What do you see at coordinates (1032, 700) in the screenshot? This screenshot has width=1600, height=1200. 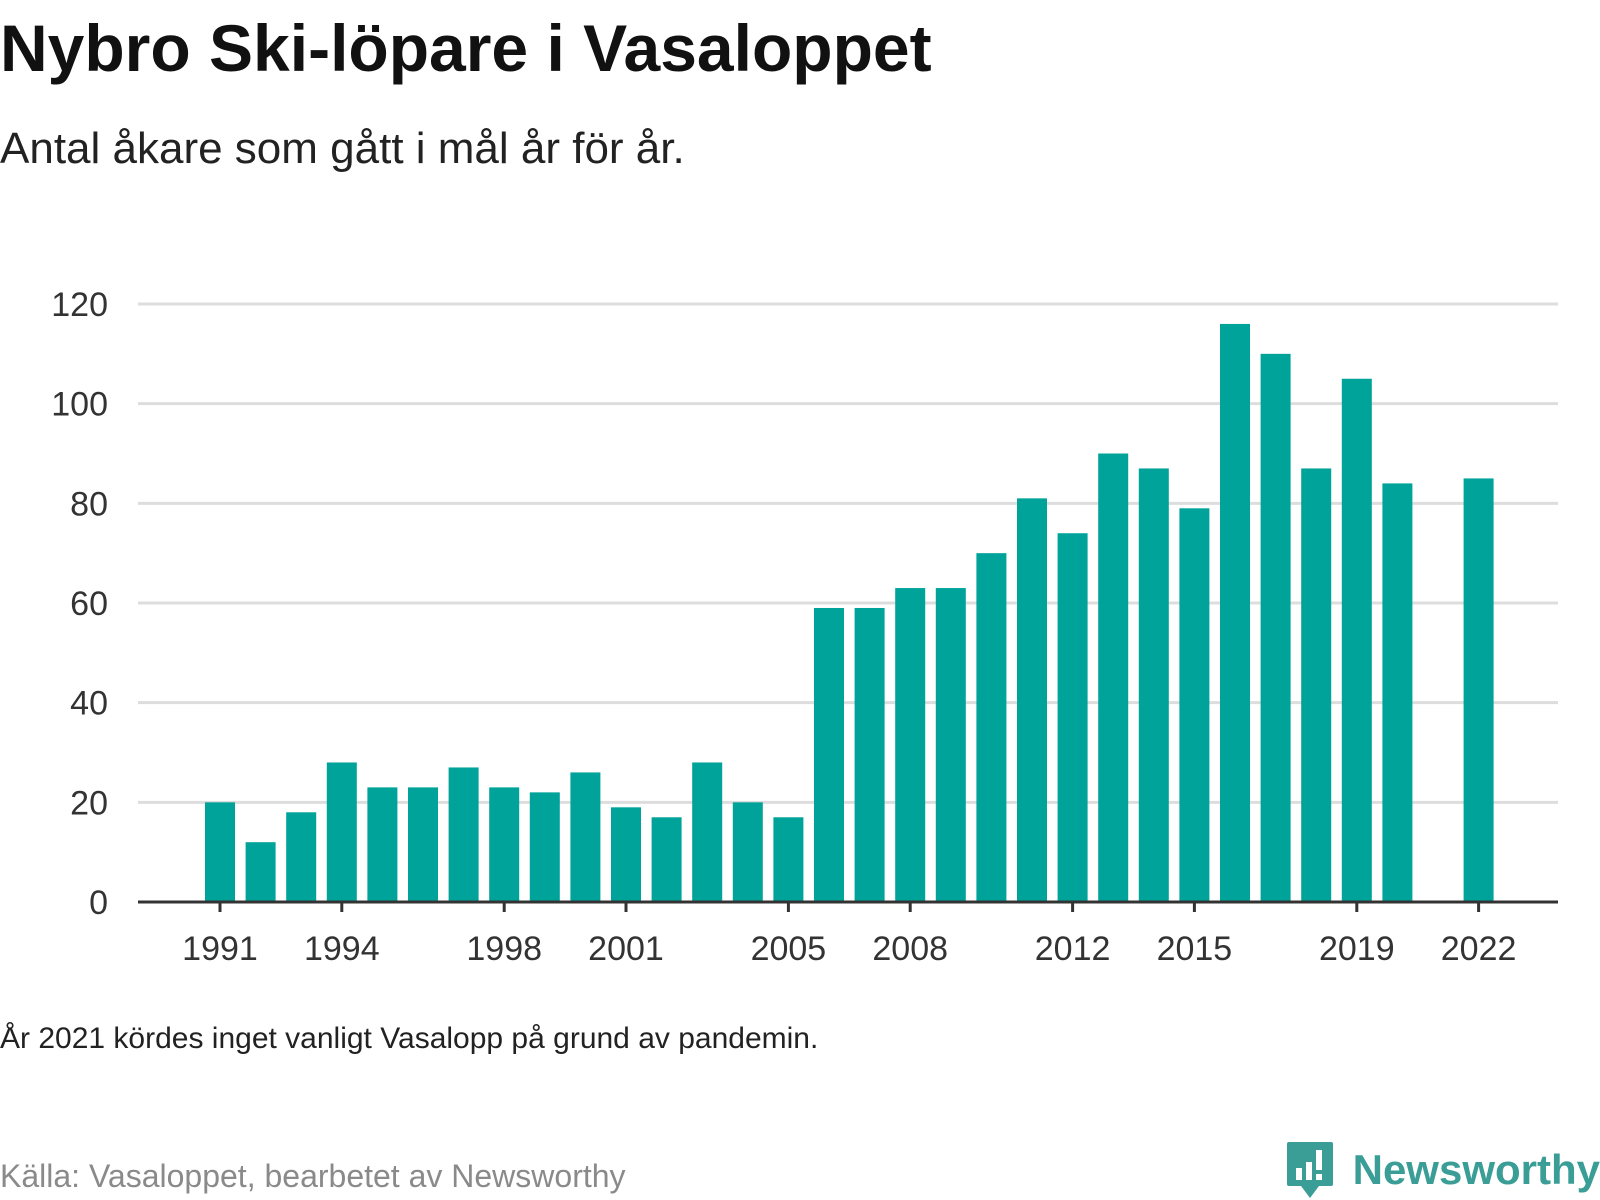 I see `bar-2011` at bounding box center [1032, 700].